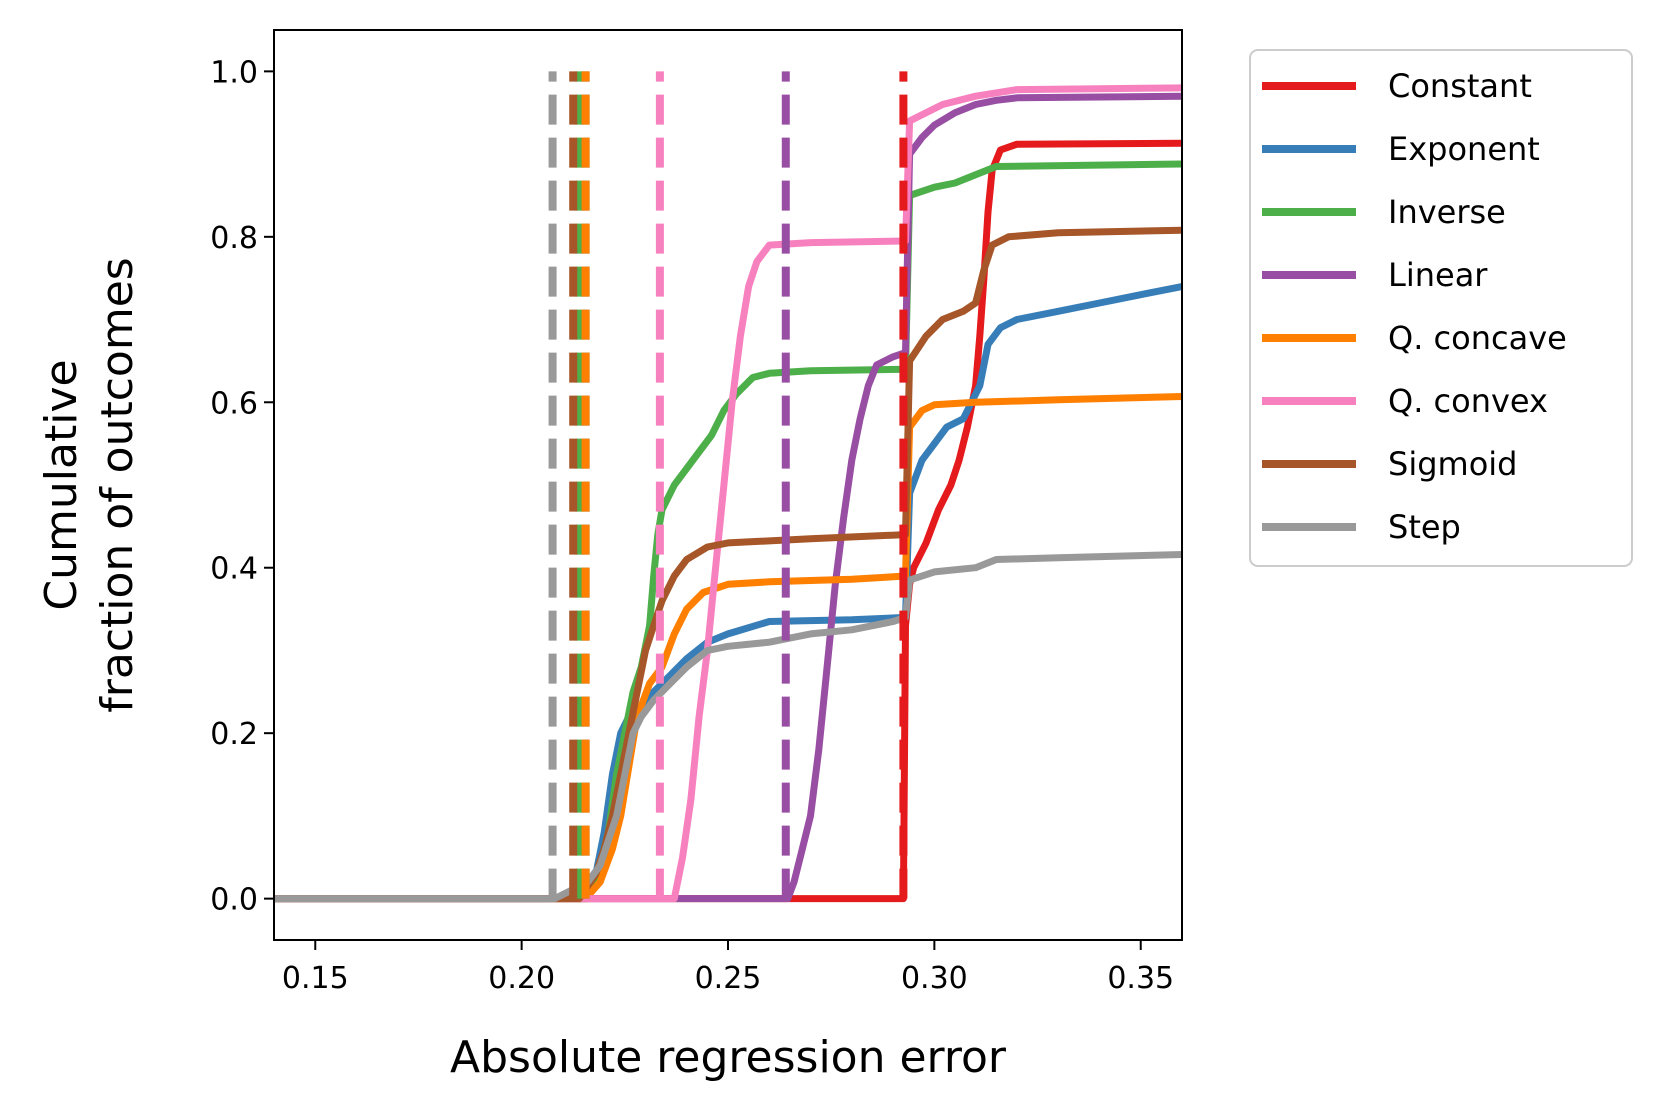 Image resolution: width=1656 pixels, height=1113 pixels. What do you see at coordinates (234, 734) in the screenshot?
I see `y-tick-label: 0.2` at bounding box center [234, 734].